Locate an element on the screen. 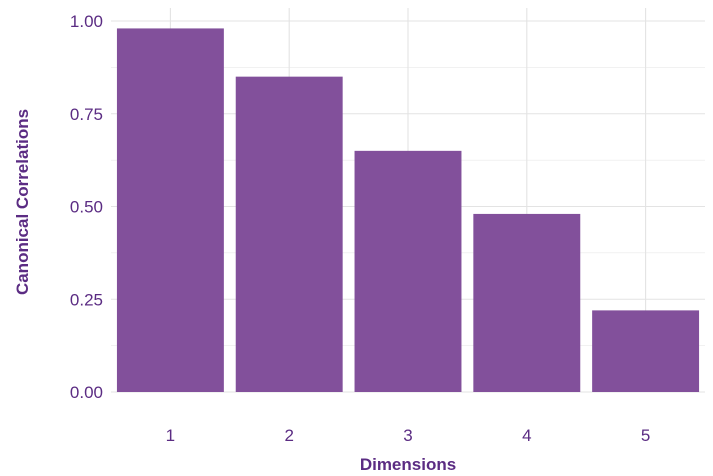 This screenshot has width=713, height=476. y-tick-label: 0.75 is located at coordinates (86, 114).